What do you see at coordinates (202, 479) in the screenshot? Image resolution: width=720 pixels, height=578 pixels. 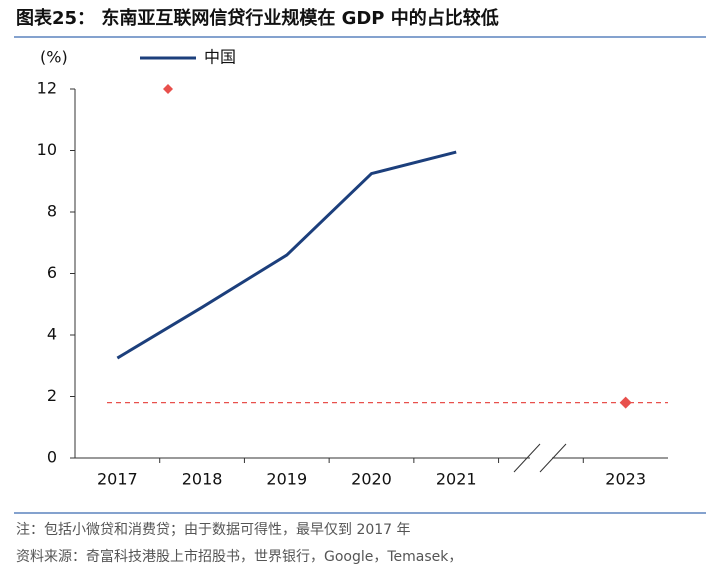 I see `x-tick-label: 2018` at bounding box center [202, 479].